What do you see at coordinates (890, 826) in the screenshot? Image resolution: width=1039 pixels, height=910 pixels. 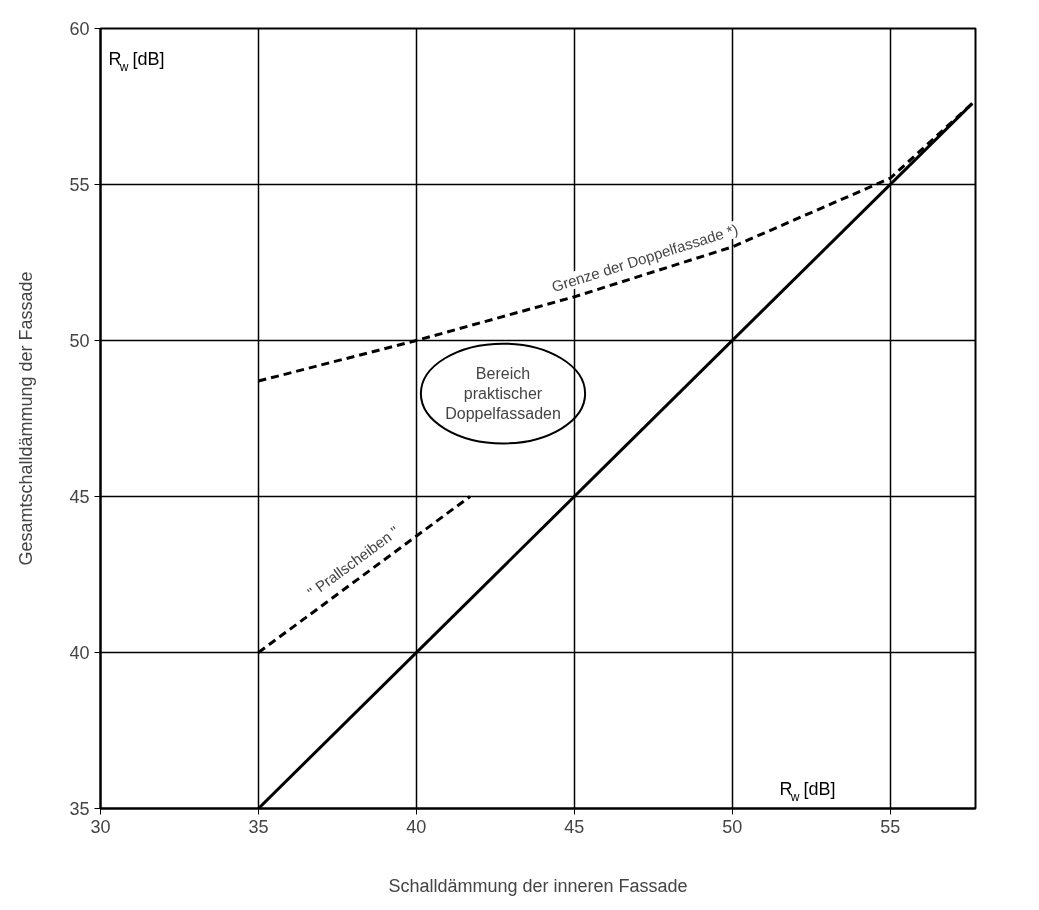 I see `x-tick-label: 55` at bounding box center [890, 826].